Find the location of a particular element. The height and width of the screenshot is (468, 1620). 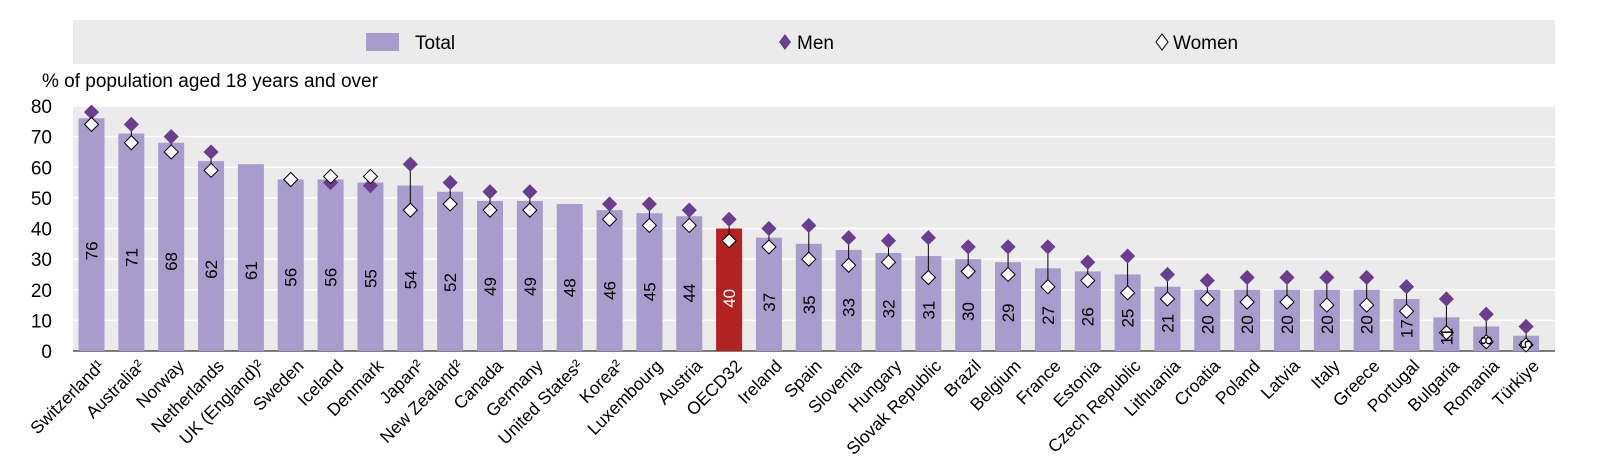

category-label: Poland is located at coordinates (1237, 382).